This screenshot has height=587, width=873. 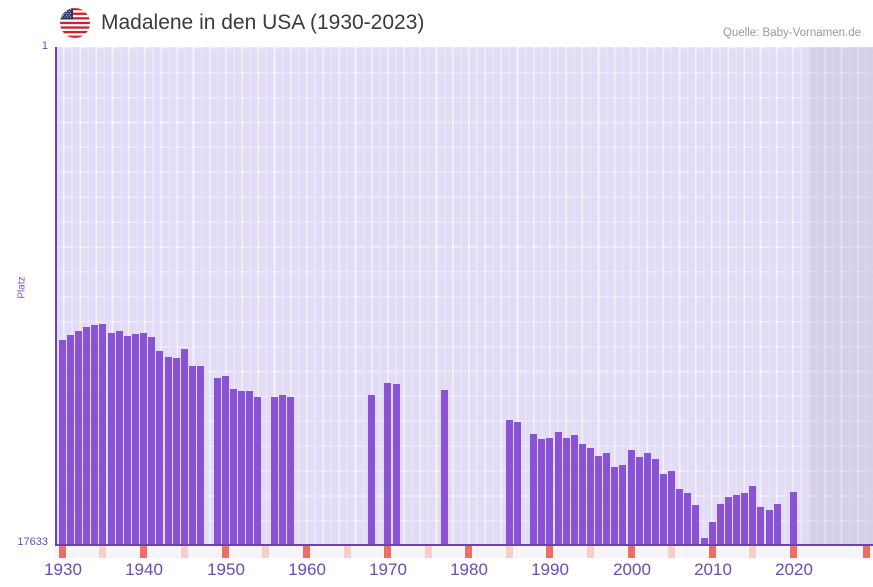 What do you see at coordinates (464, 545) in the screenshot?
I see `x-axis-line` at bounding box center [464, 545].